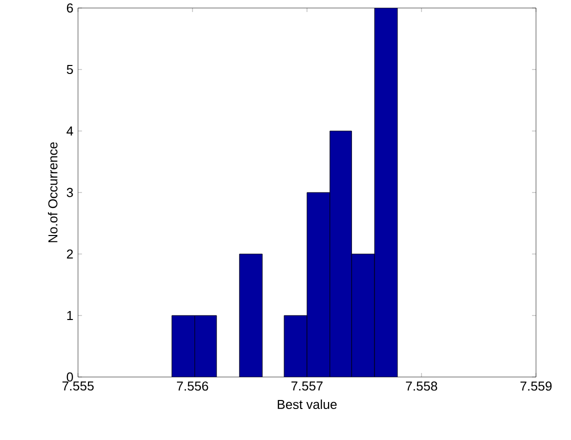  What do you see at coordinates (70, 315) in the screenshot?
I see `y-tick-label: 1` at bounding box center [70, 315].